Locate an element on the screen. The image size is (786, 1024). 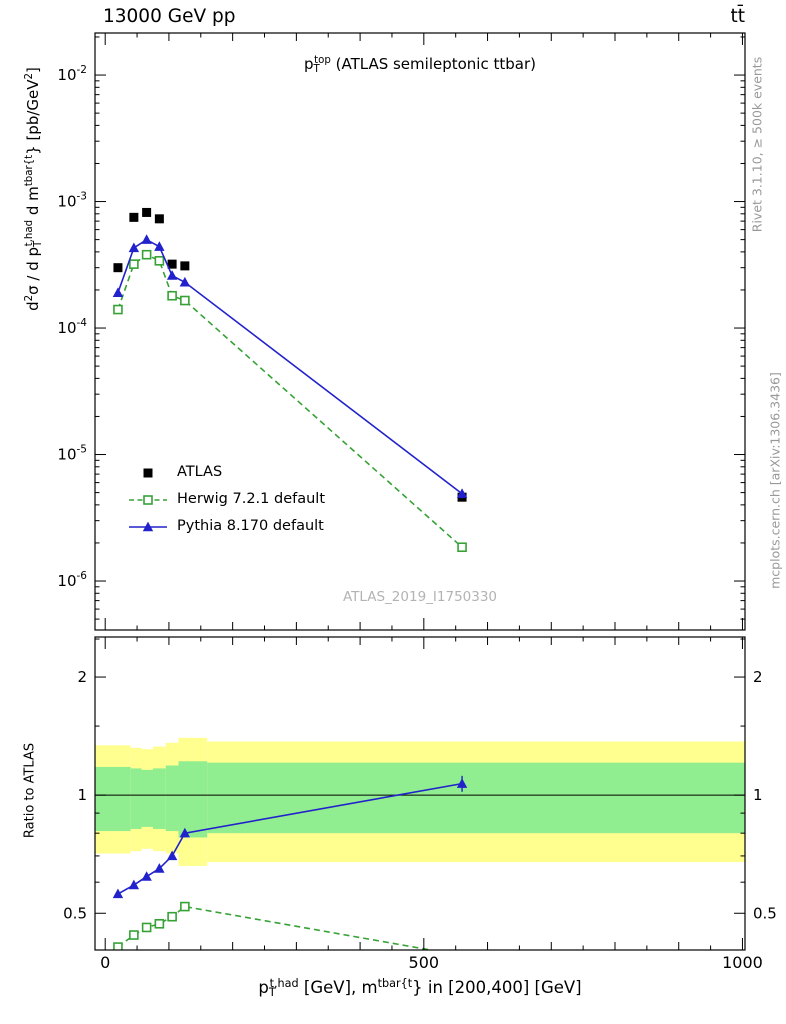
main-series-herwig-7-2-1-default is located at coordinates (290, 401).